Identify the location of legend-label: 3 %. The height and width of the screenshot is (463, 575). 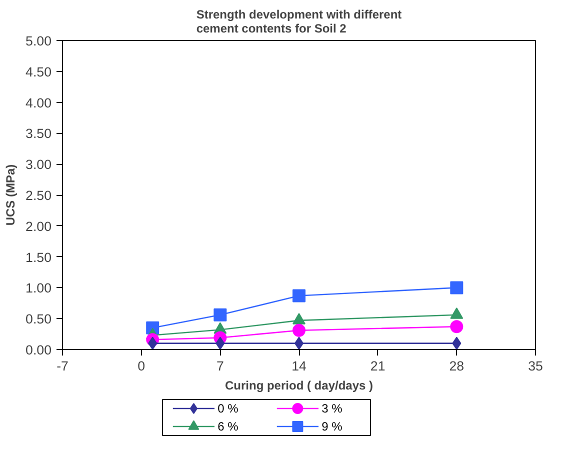
(332, 409).